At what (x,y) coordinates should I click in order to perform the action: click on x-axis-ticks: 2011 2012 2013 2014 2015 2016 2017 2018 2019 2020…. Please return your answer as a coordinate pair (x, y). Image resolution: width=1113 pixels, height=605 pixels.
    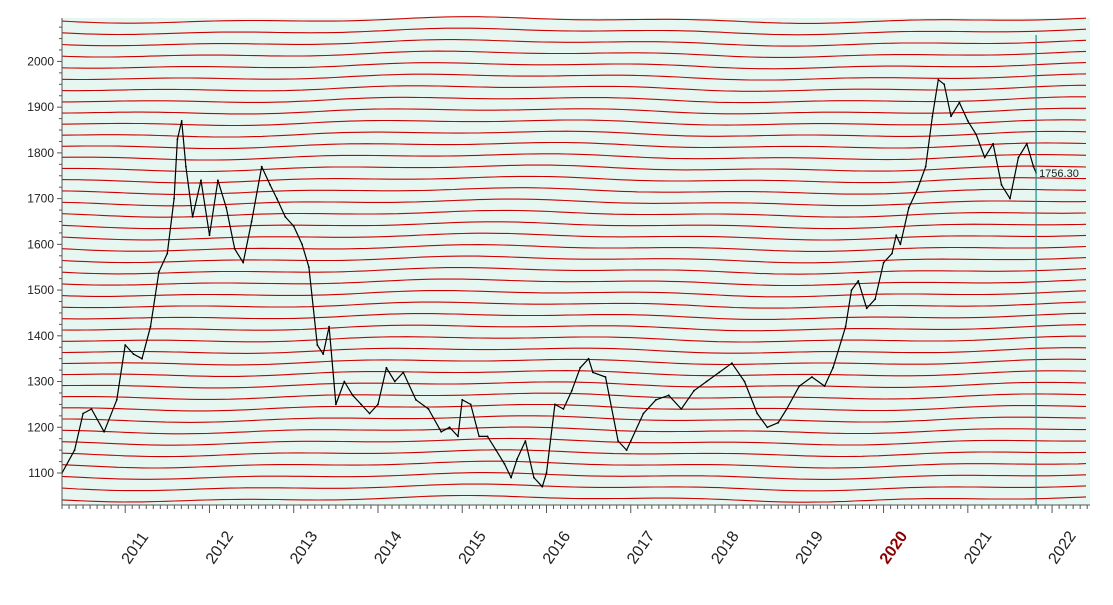
    Looking at the image, I should click on (574, 536).